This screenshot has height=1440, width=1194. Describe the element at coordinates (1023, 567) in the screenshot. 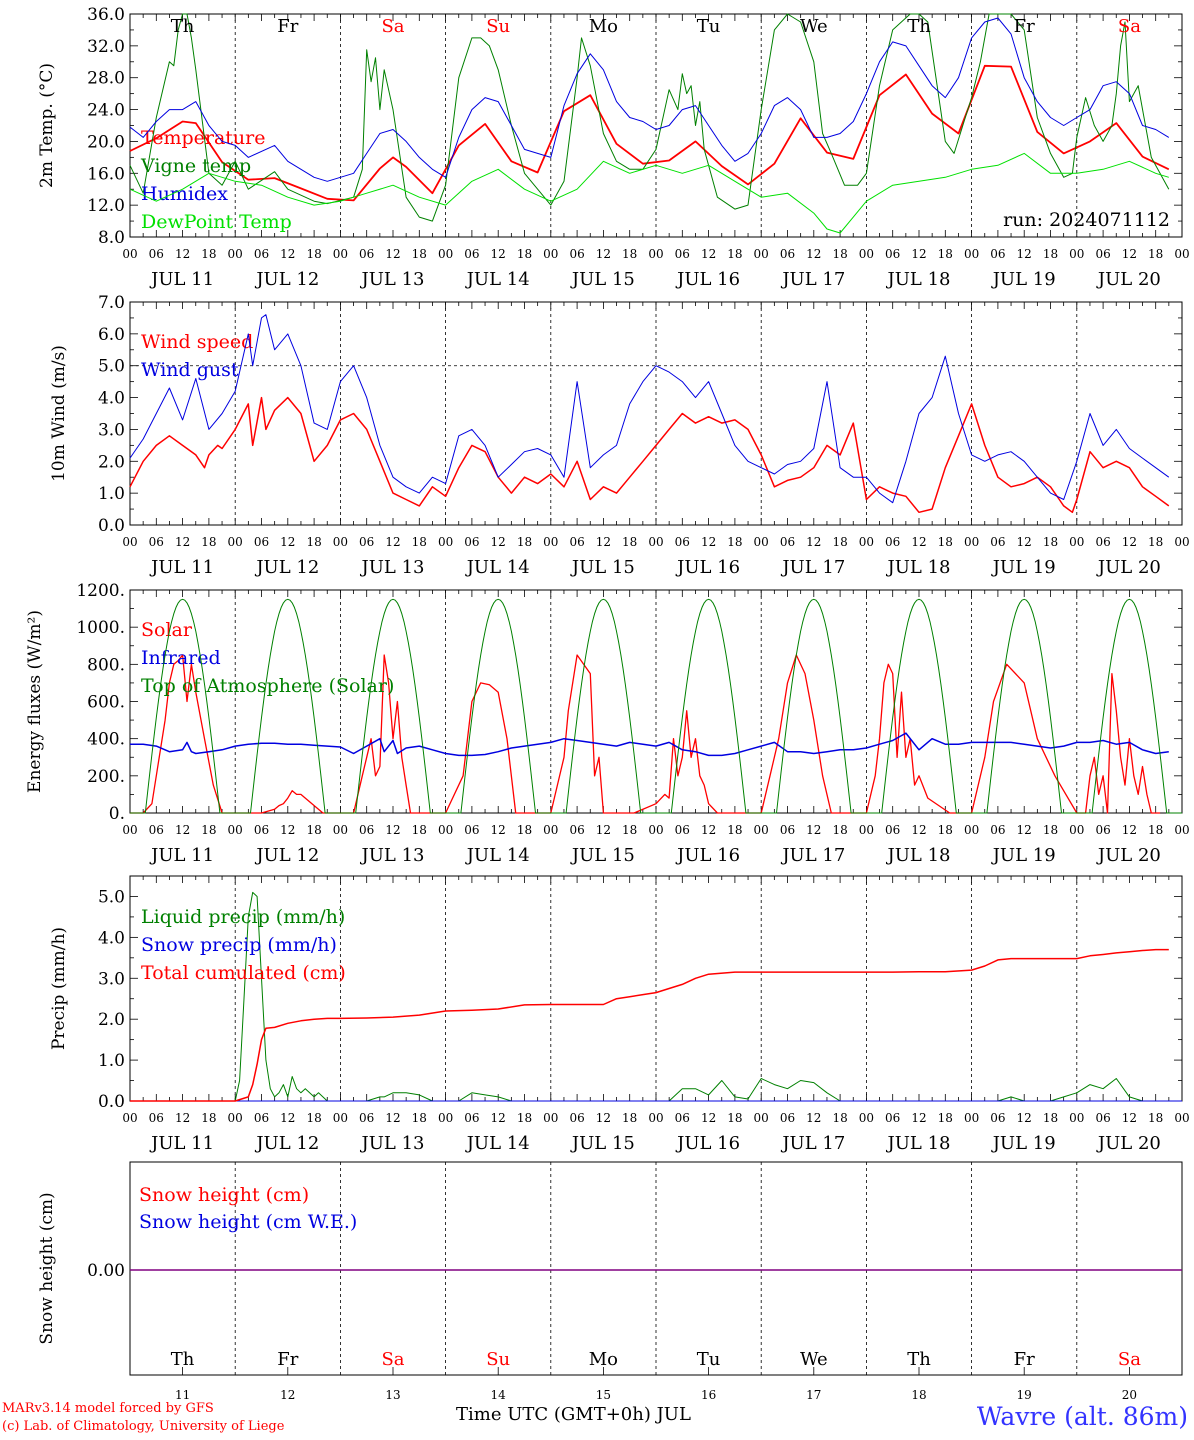

I see `date-label: JUL 19` at that location.